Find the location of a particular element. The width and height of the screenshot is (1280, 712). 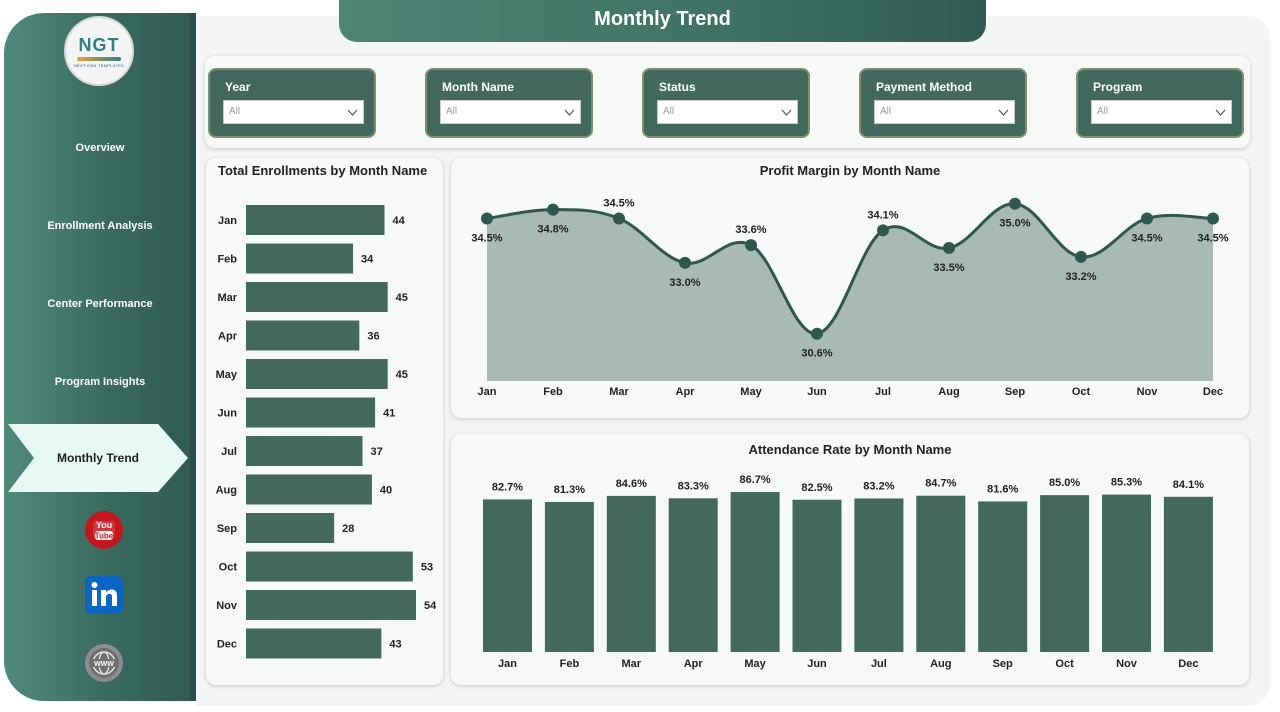

nav-item-label: Monthly Trend is located at coordinates (98, 458).